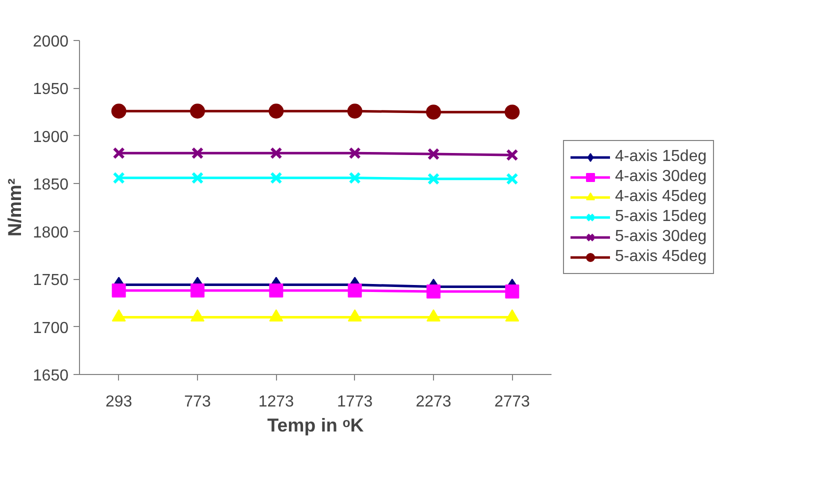 This screenshot has height=492, width=827. Describe the element at coordinates (661, 157) in the screenshot. I see `legend-label: 4-axis 15deg` at that location.